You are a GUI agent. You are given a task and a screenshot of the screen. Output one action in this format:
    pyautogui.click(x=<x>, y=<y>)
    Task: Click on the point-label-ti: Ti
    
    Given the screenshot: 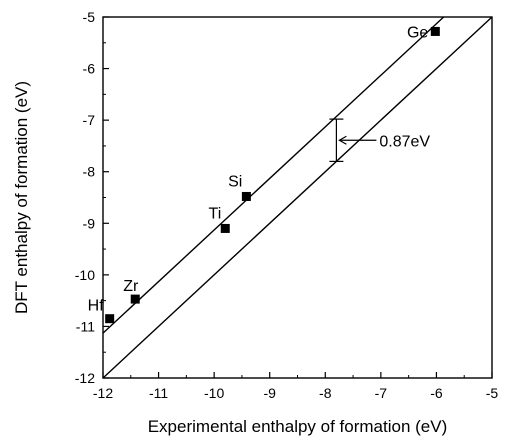 What is the action you would take?
    pyautogui.click(x=215, y=213)
    